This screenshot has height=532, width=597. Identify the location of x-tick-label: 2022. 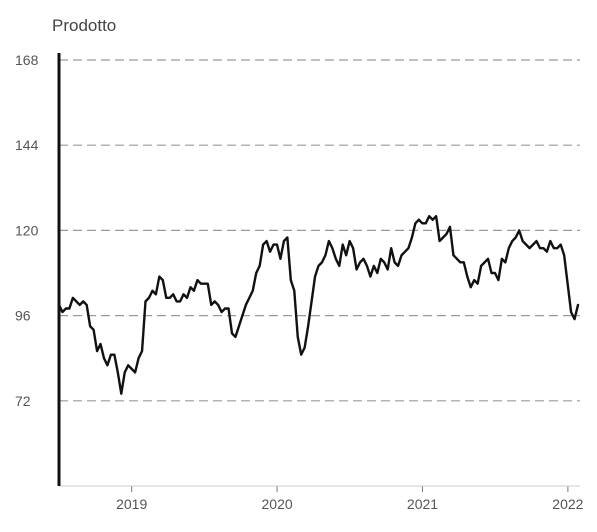
(567, 504).